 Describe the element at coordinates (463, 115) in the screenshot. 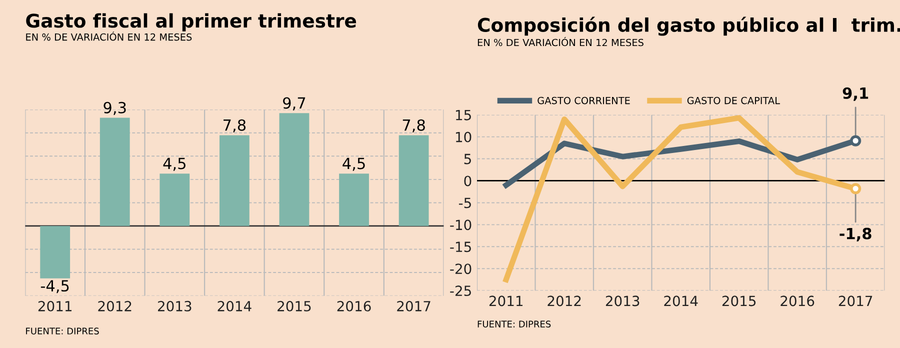

I see `y-tick-label: 15` at that location.